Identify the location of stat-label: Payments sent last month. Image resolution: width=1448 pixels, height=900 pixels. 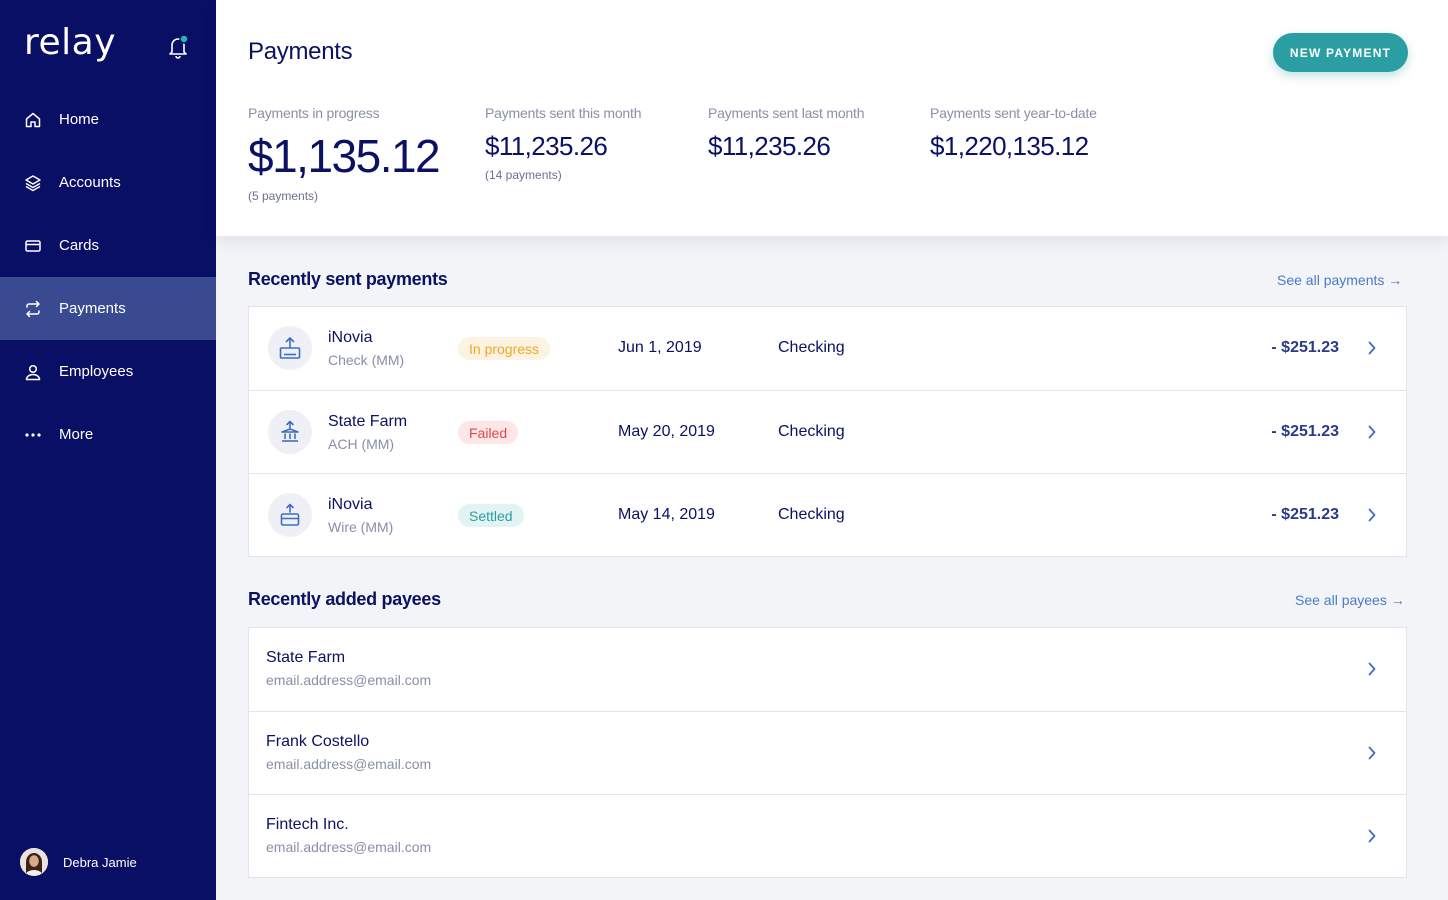
(786, 113).